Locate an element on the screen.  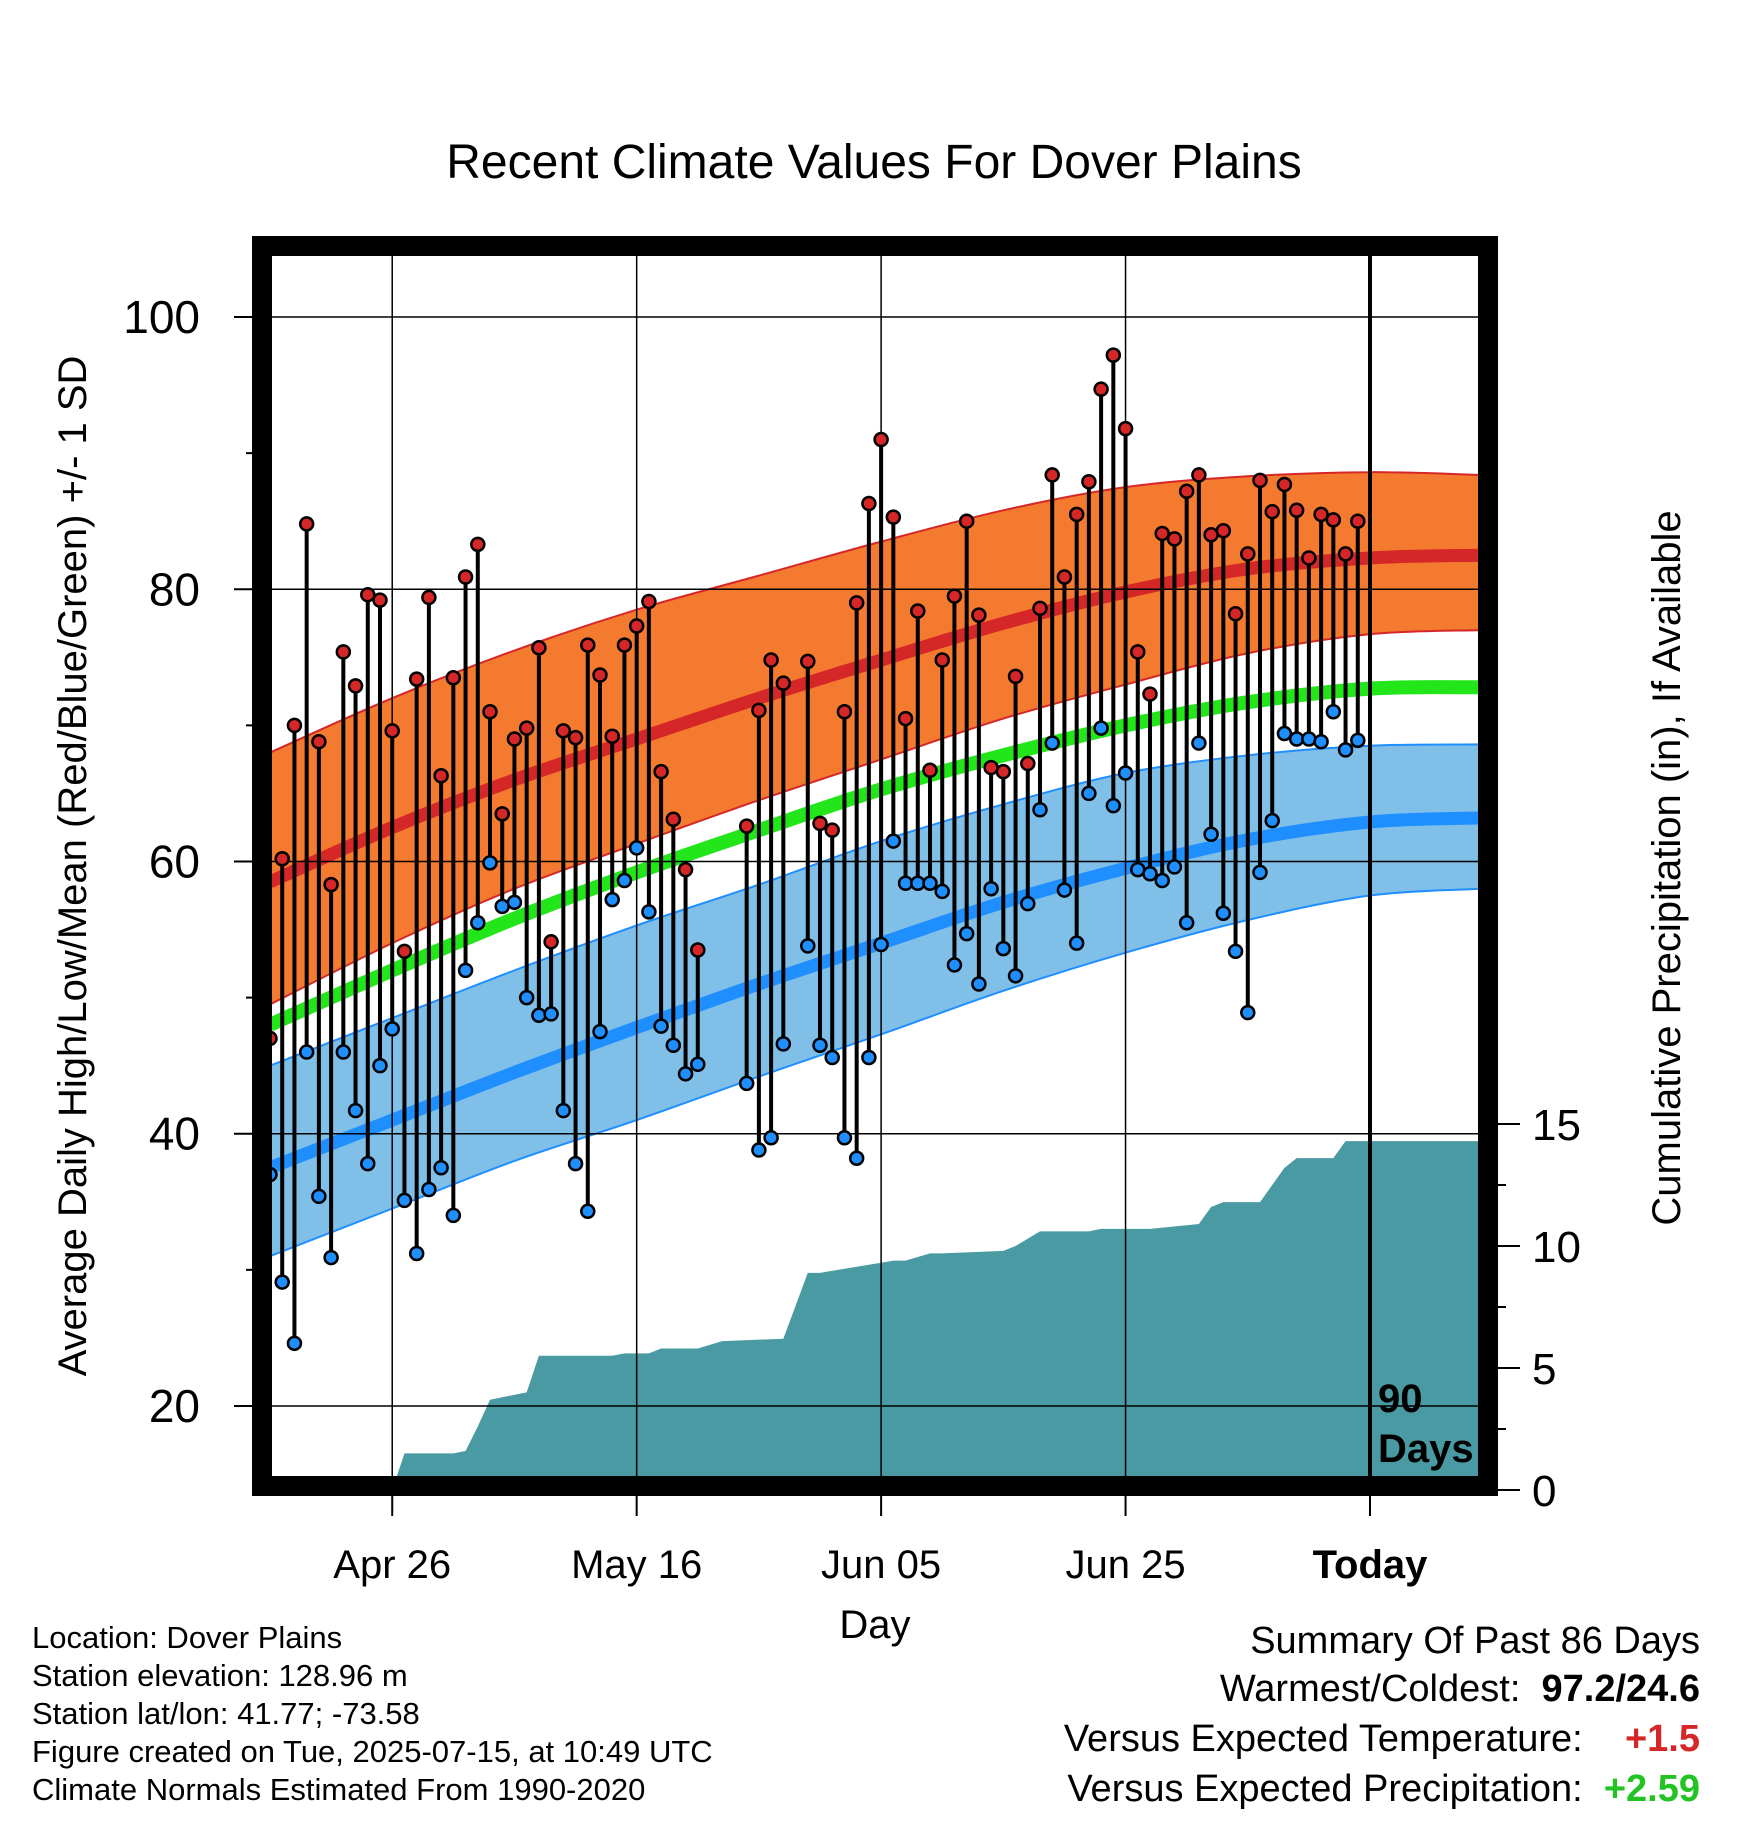
precip-label: Versus Expected Precipitation: is located at coordinates (1325, 1789).